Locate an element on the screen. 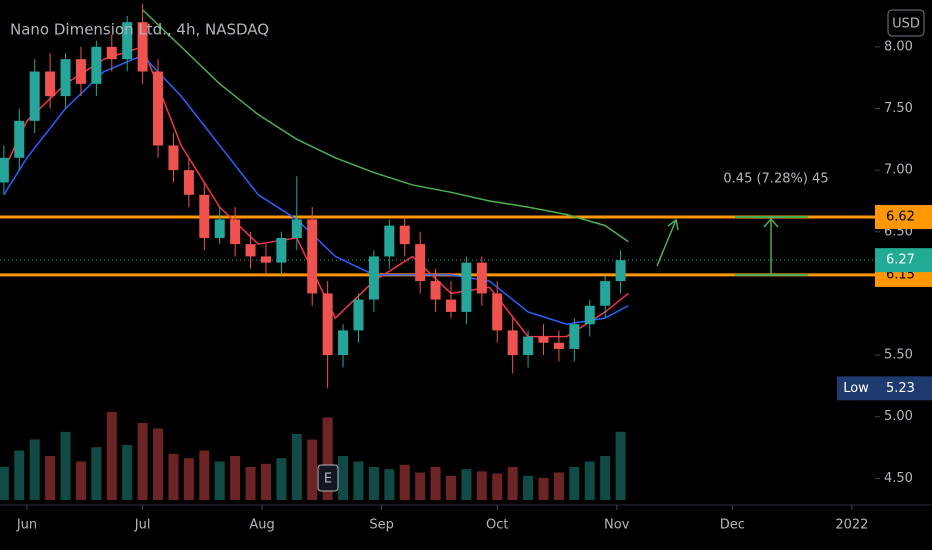  x-tick-label: Oct is located at coordinates (497, 525).